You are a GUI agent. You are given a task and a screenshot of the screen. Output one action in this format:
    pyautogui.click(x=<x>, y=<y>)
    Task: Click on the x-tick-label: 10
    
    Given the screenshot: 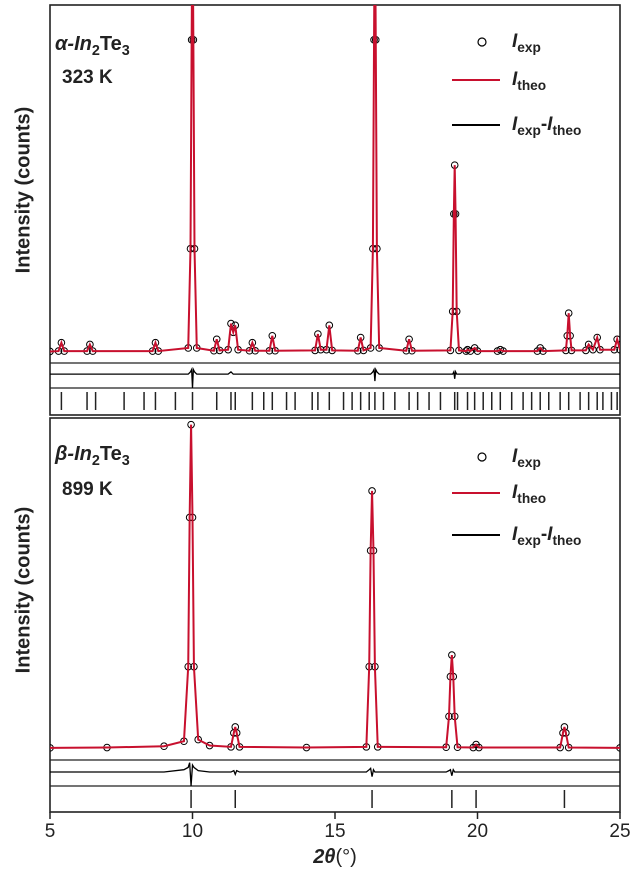 What is the action you would take?
    pyautogui.click(x=192, y=831)
    